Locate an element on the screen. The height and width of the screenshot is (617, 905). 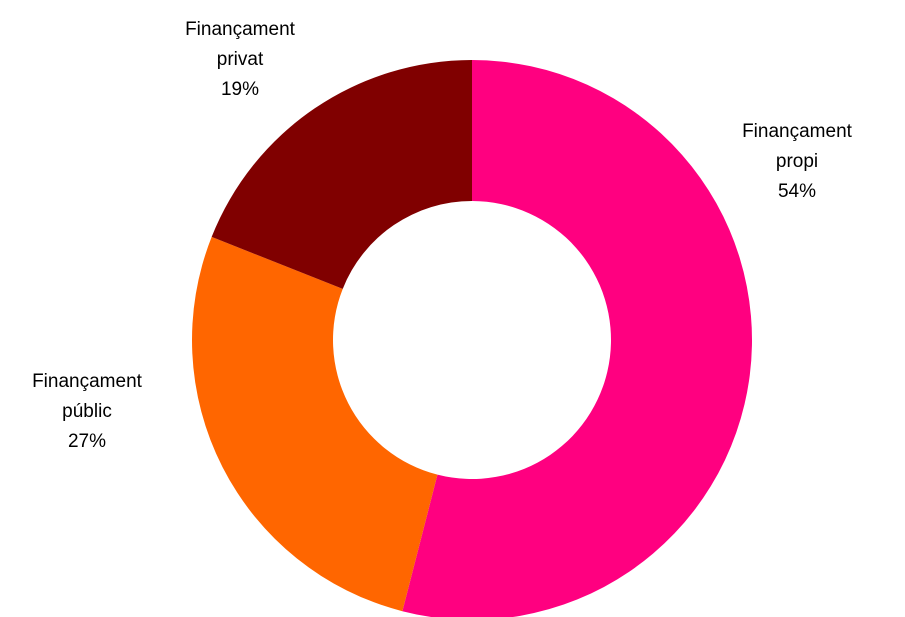
slice-label: Finançament públic 27% is located at coordinates (87, 412).